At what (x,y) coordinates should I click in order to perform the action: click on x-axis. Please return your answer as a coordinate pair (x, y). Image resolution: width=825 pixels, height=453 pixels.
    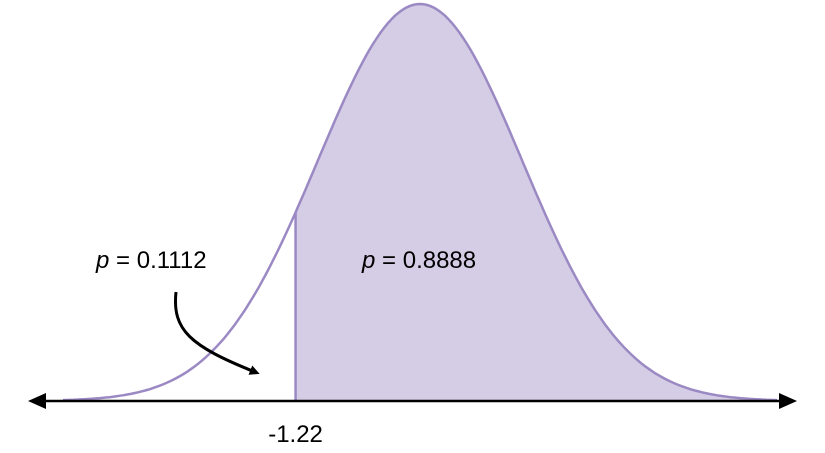
    Looking at the image, I should click on (412, 401).